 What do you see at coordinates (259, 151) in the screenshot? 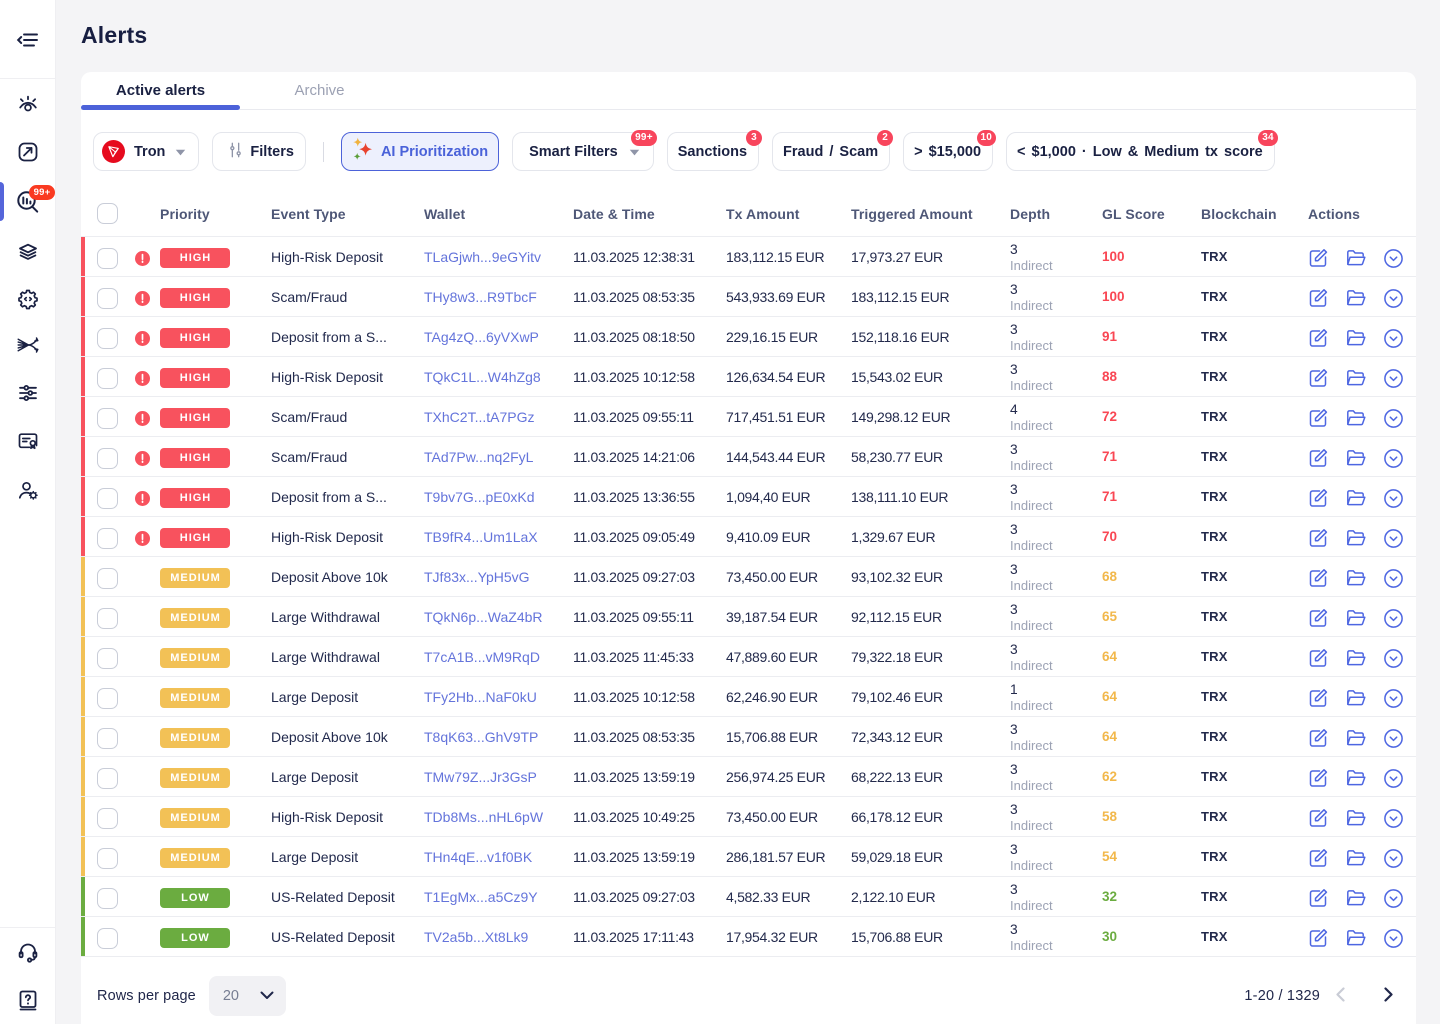
I see `filters-button: Filters` at bounding box center [259, 151].